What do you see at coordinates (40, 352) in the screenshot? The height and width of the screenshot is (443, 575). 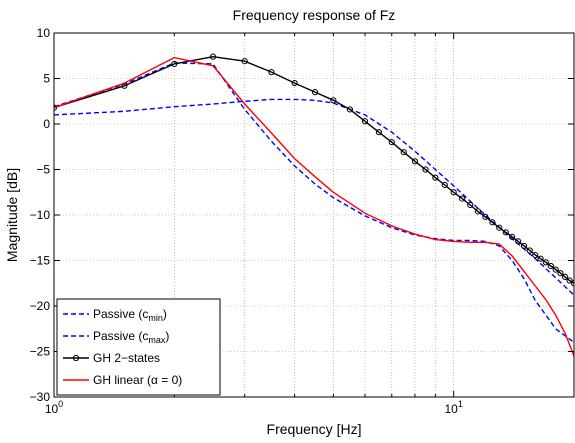 I see `y-tick-label: −25` at bounding box center [40, 352].